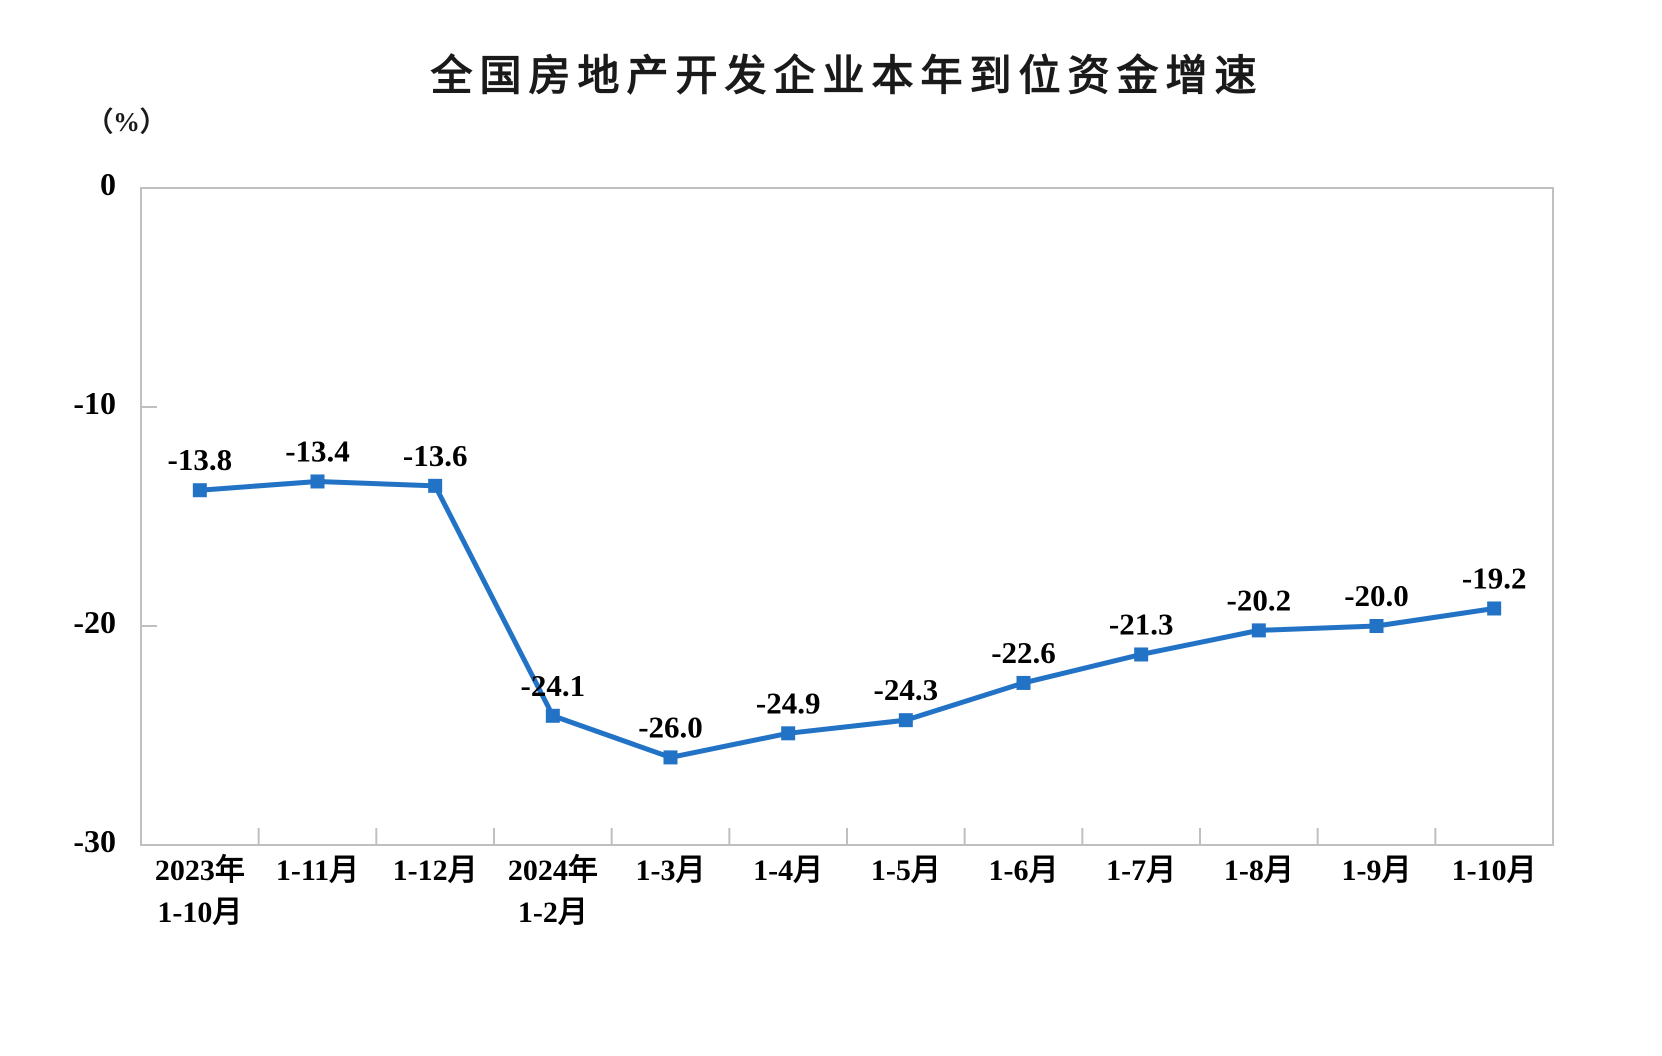 The image size is (1662, 1056). I want to click on x-axis-tick-label: 1-9月, so click(1377, 870).